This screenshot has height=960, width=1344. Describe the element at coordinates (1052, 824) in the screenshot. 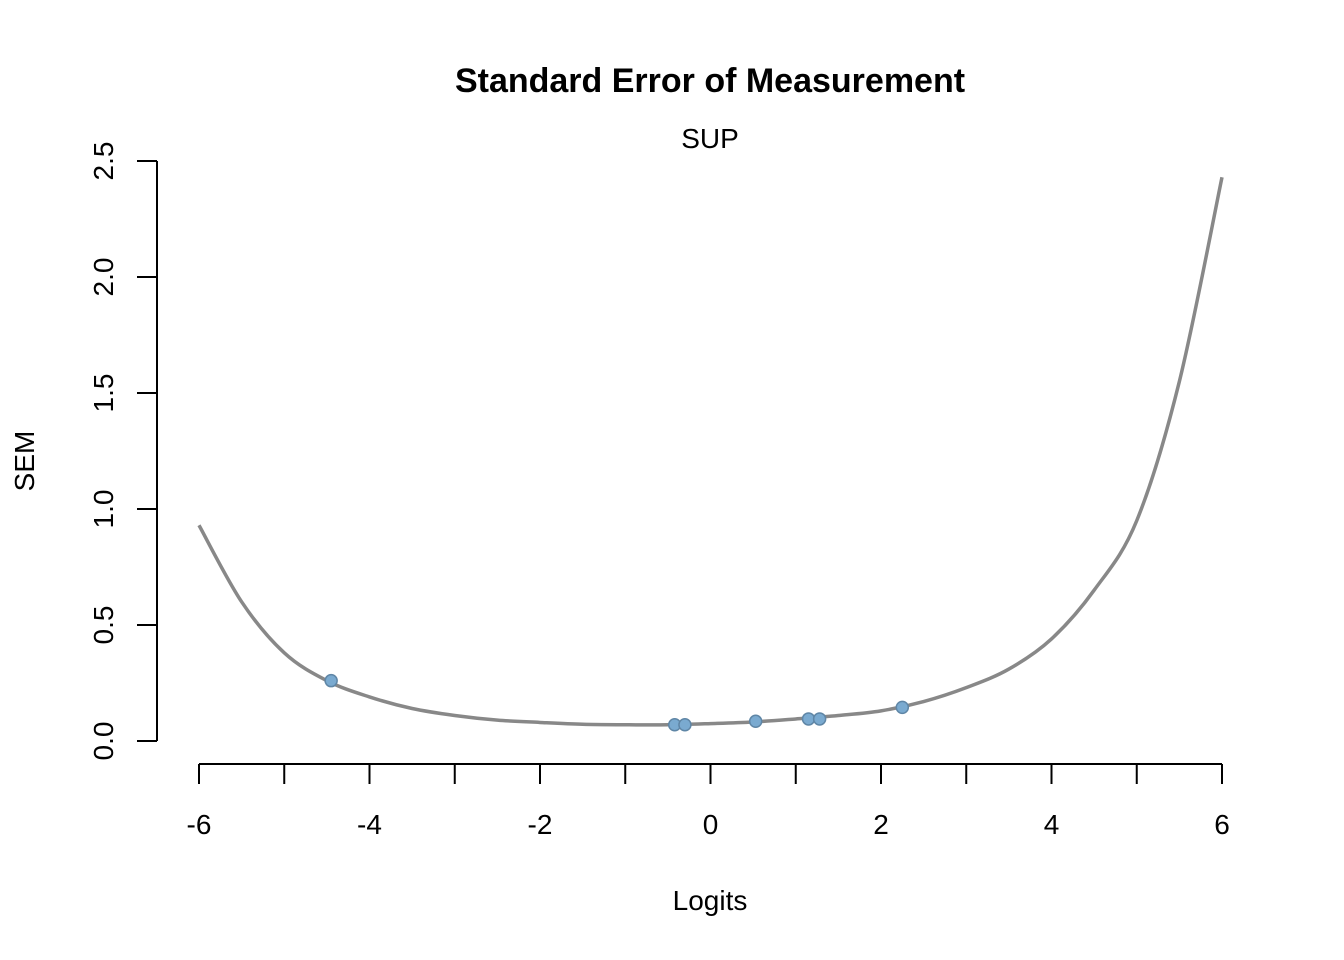

I see `x-tick-label: 4` at that location.